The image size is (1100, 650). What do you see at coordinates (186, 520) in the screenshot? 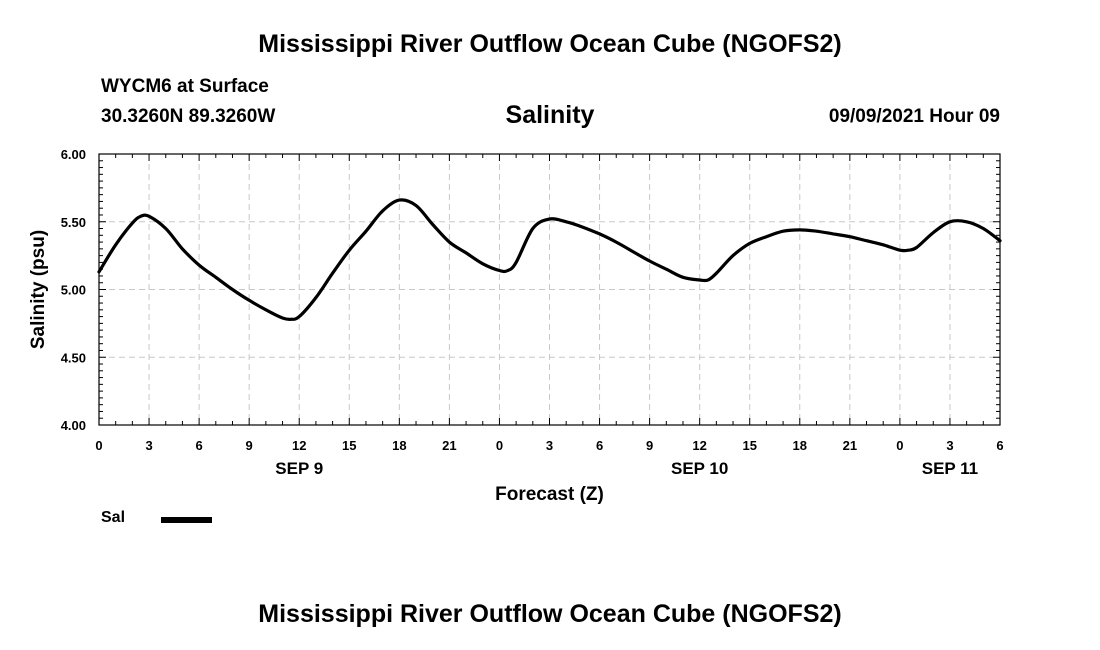
I see `legend-swatch` at bounding box center [186, 520].